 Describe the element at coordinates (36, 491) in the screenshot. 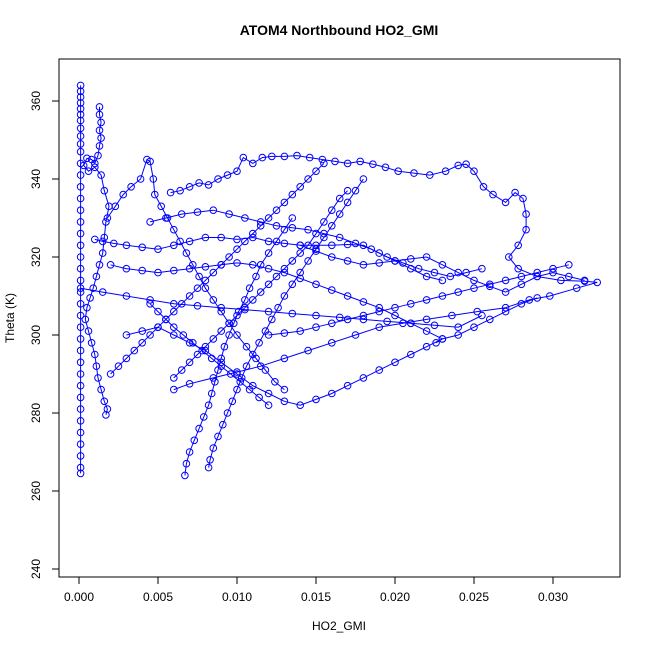

I see `y-tick-label: 260` at that location.